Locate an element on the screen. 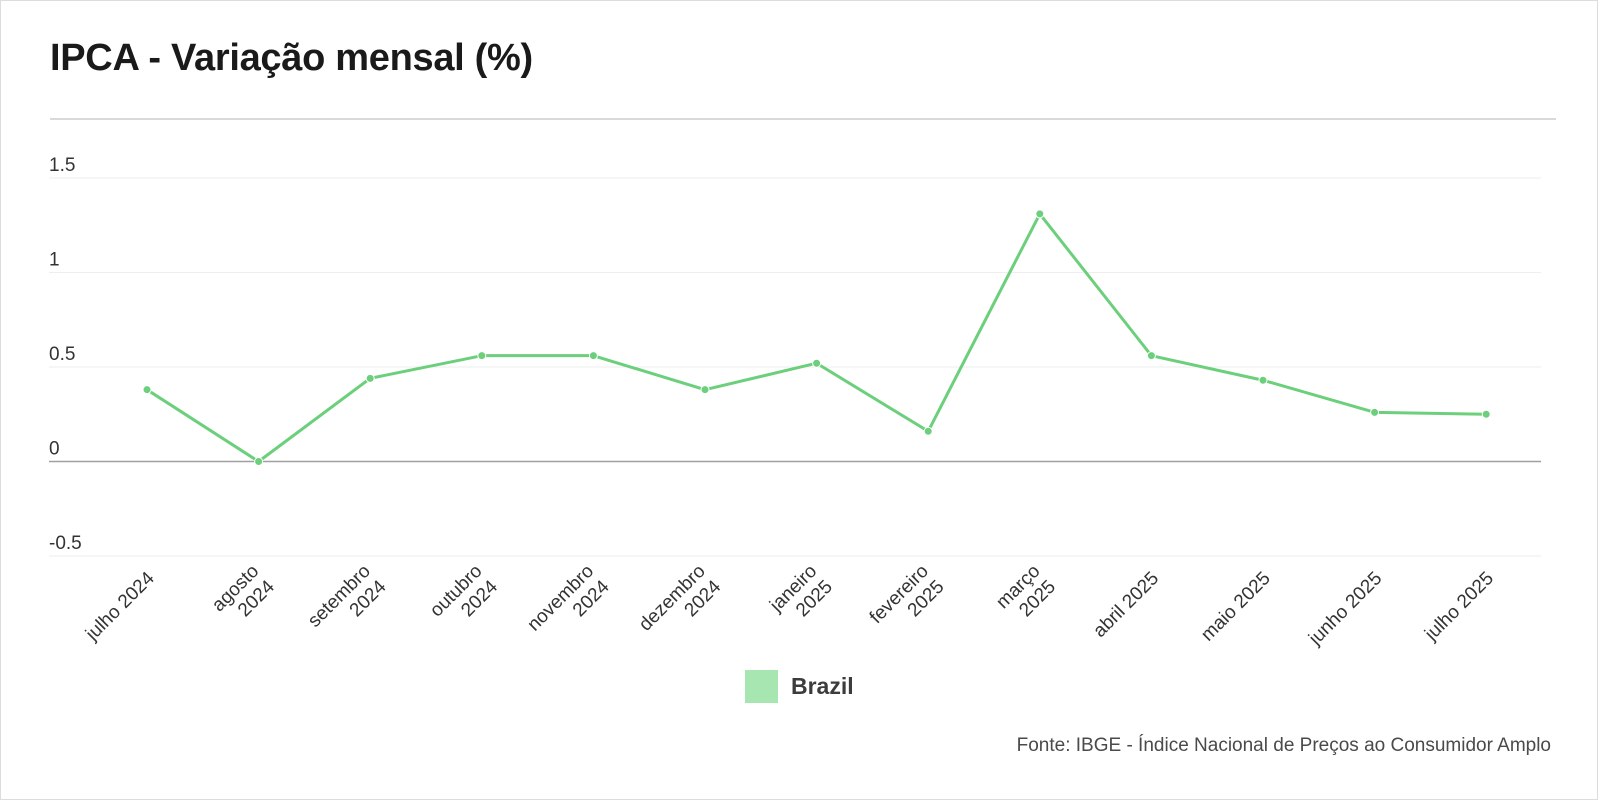 The image size is (1600, 802). x-tick-label-line: julho 2025 is located at coordinates (1459, 607).